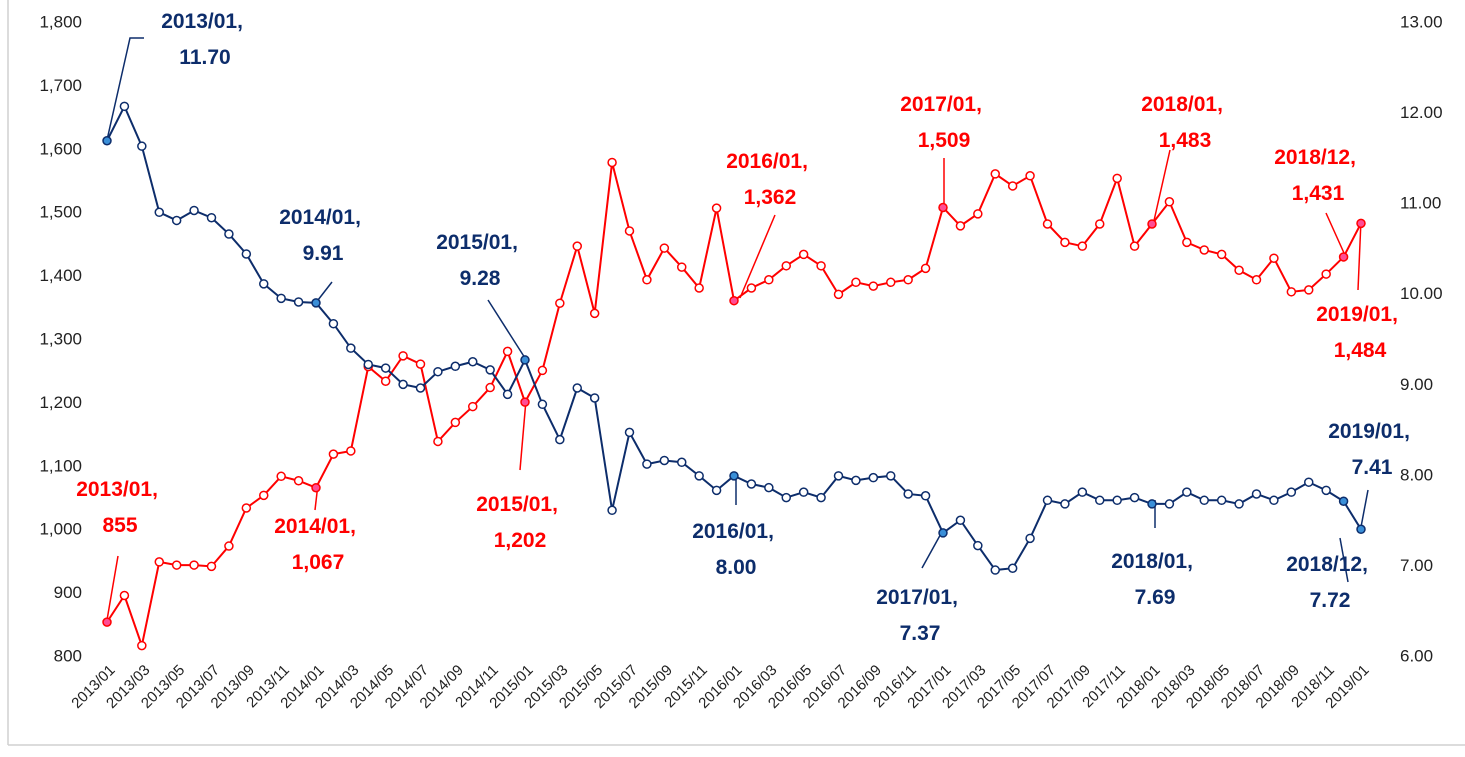 The image size is (1465, 757). What do you see at coordinates (68, 655) in the screenshot?
I see `y-tick-label: 800` at bounding box center [68, 655].